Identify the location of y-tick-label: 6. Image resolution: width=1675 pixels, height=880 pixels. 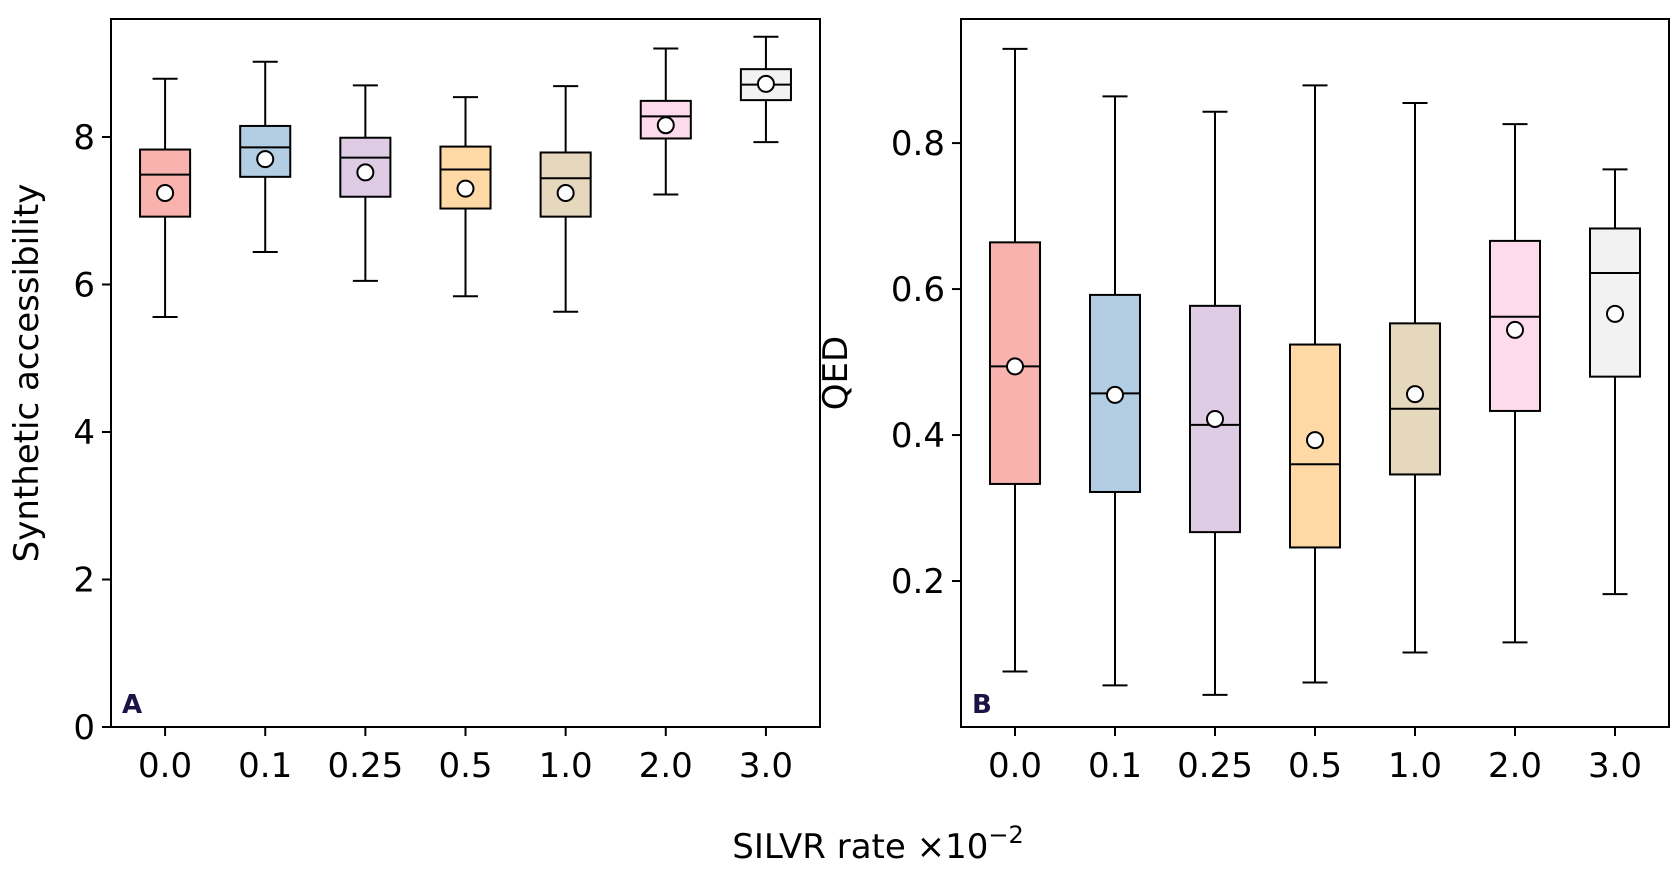
(84, 286).